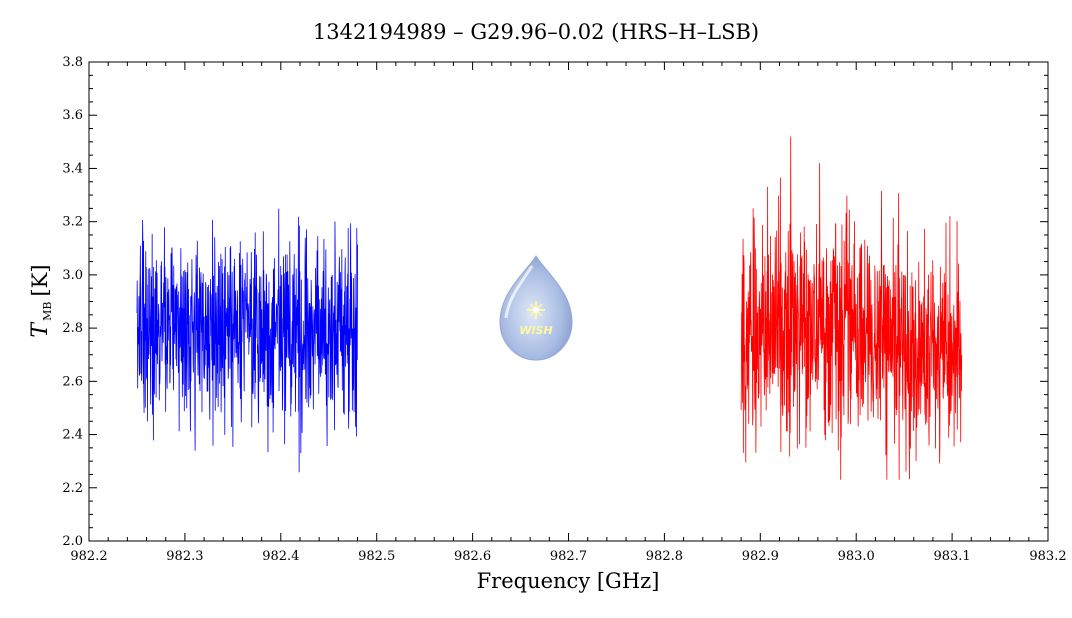  What do you see at coordinates (376, 556) in the screenshot?
I see `x-tick-label: 982.5` at bounding box center [376, 556].